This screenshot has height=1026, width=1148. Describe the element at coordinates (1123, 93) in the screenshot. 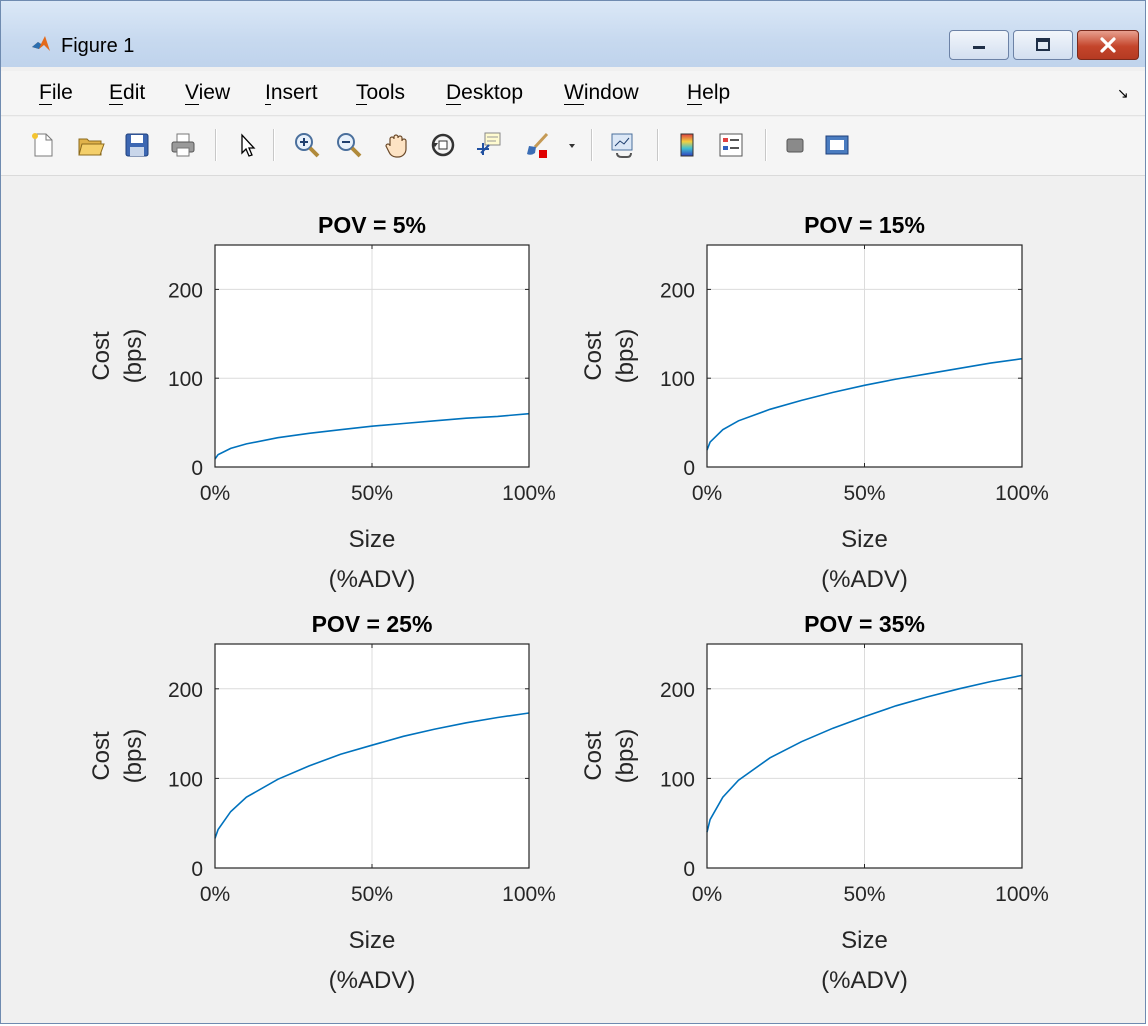

I see `dock-arrow-icon: ↘` at that location.